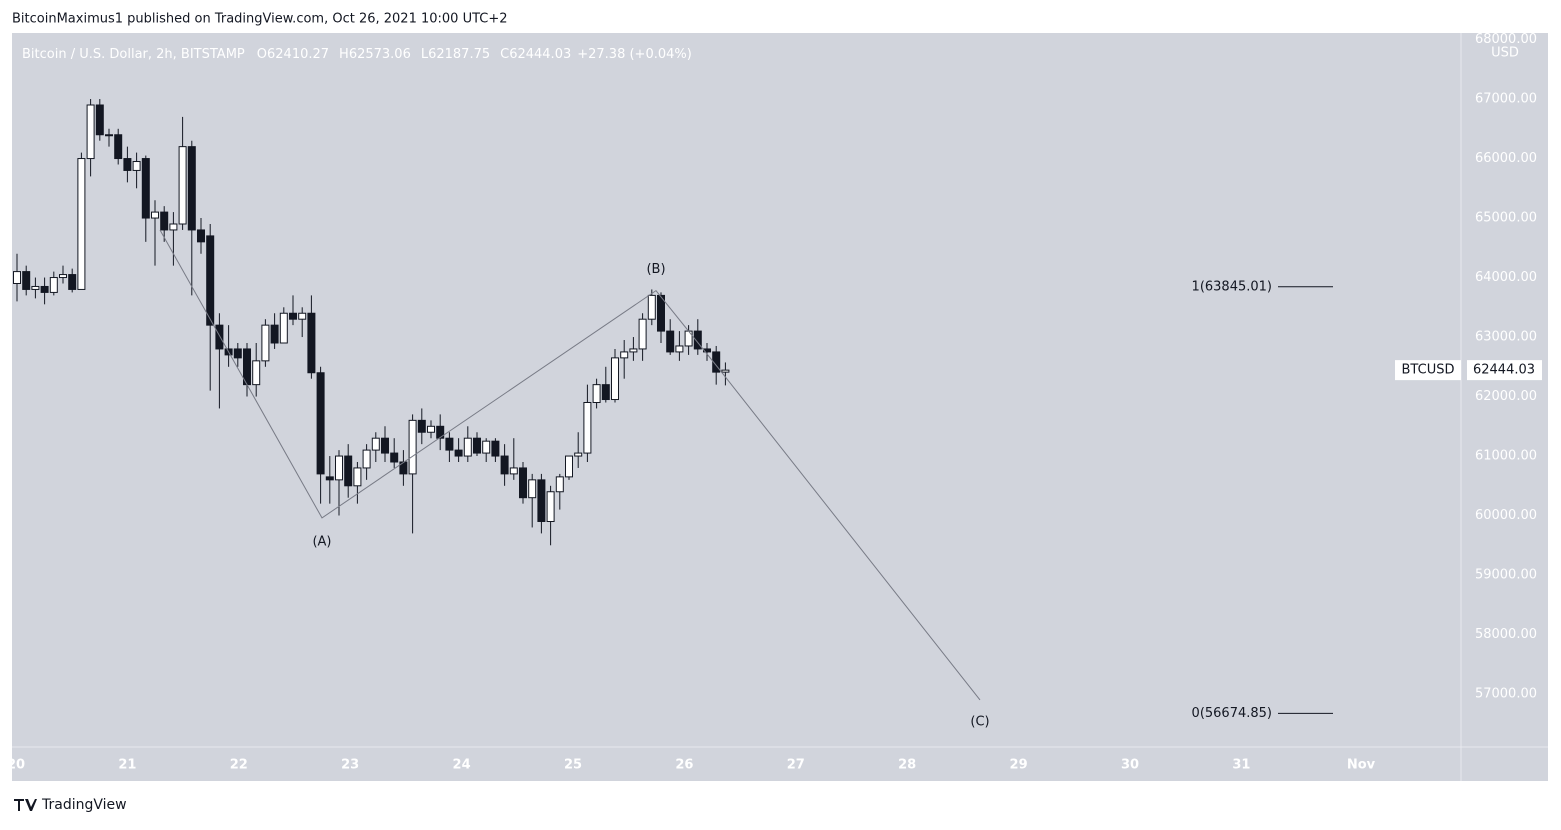 The width and height of the screenshot is (1561, 830). What do you see at coordinates (540, 54) in the screenshot?
I see `legend-part: 62444.03` at bounding box center [540, 54].